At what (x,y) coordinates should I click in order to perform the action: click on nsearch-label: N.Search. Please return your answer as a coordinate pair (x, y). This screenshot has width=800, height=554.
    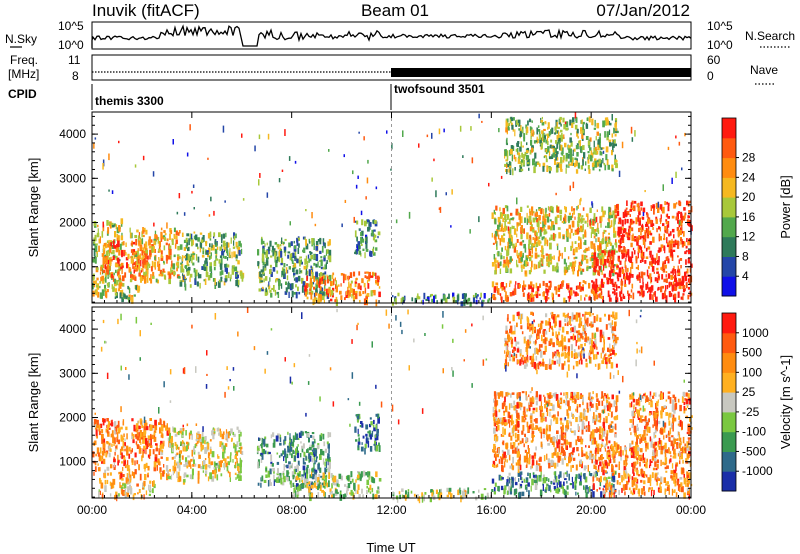
    Looking at the image, I should click on (770, 36).